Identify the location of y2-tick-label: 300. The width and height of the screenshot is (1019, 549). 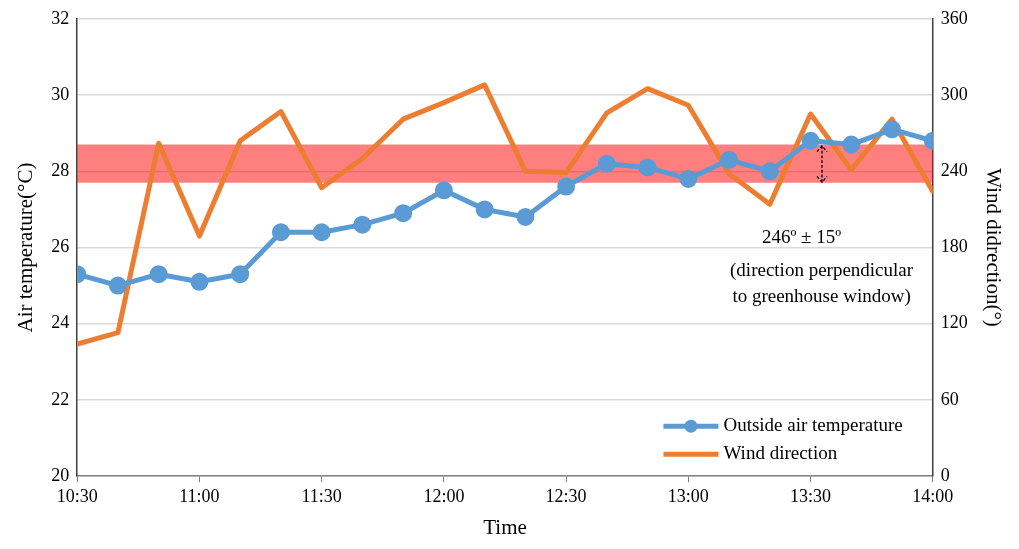
(954, 93).